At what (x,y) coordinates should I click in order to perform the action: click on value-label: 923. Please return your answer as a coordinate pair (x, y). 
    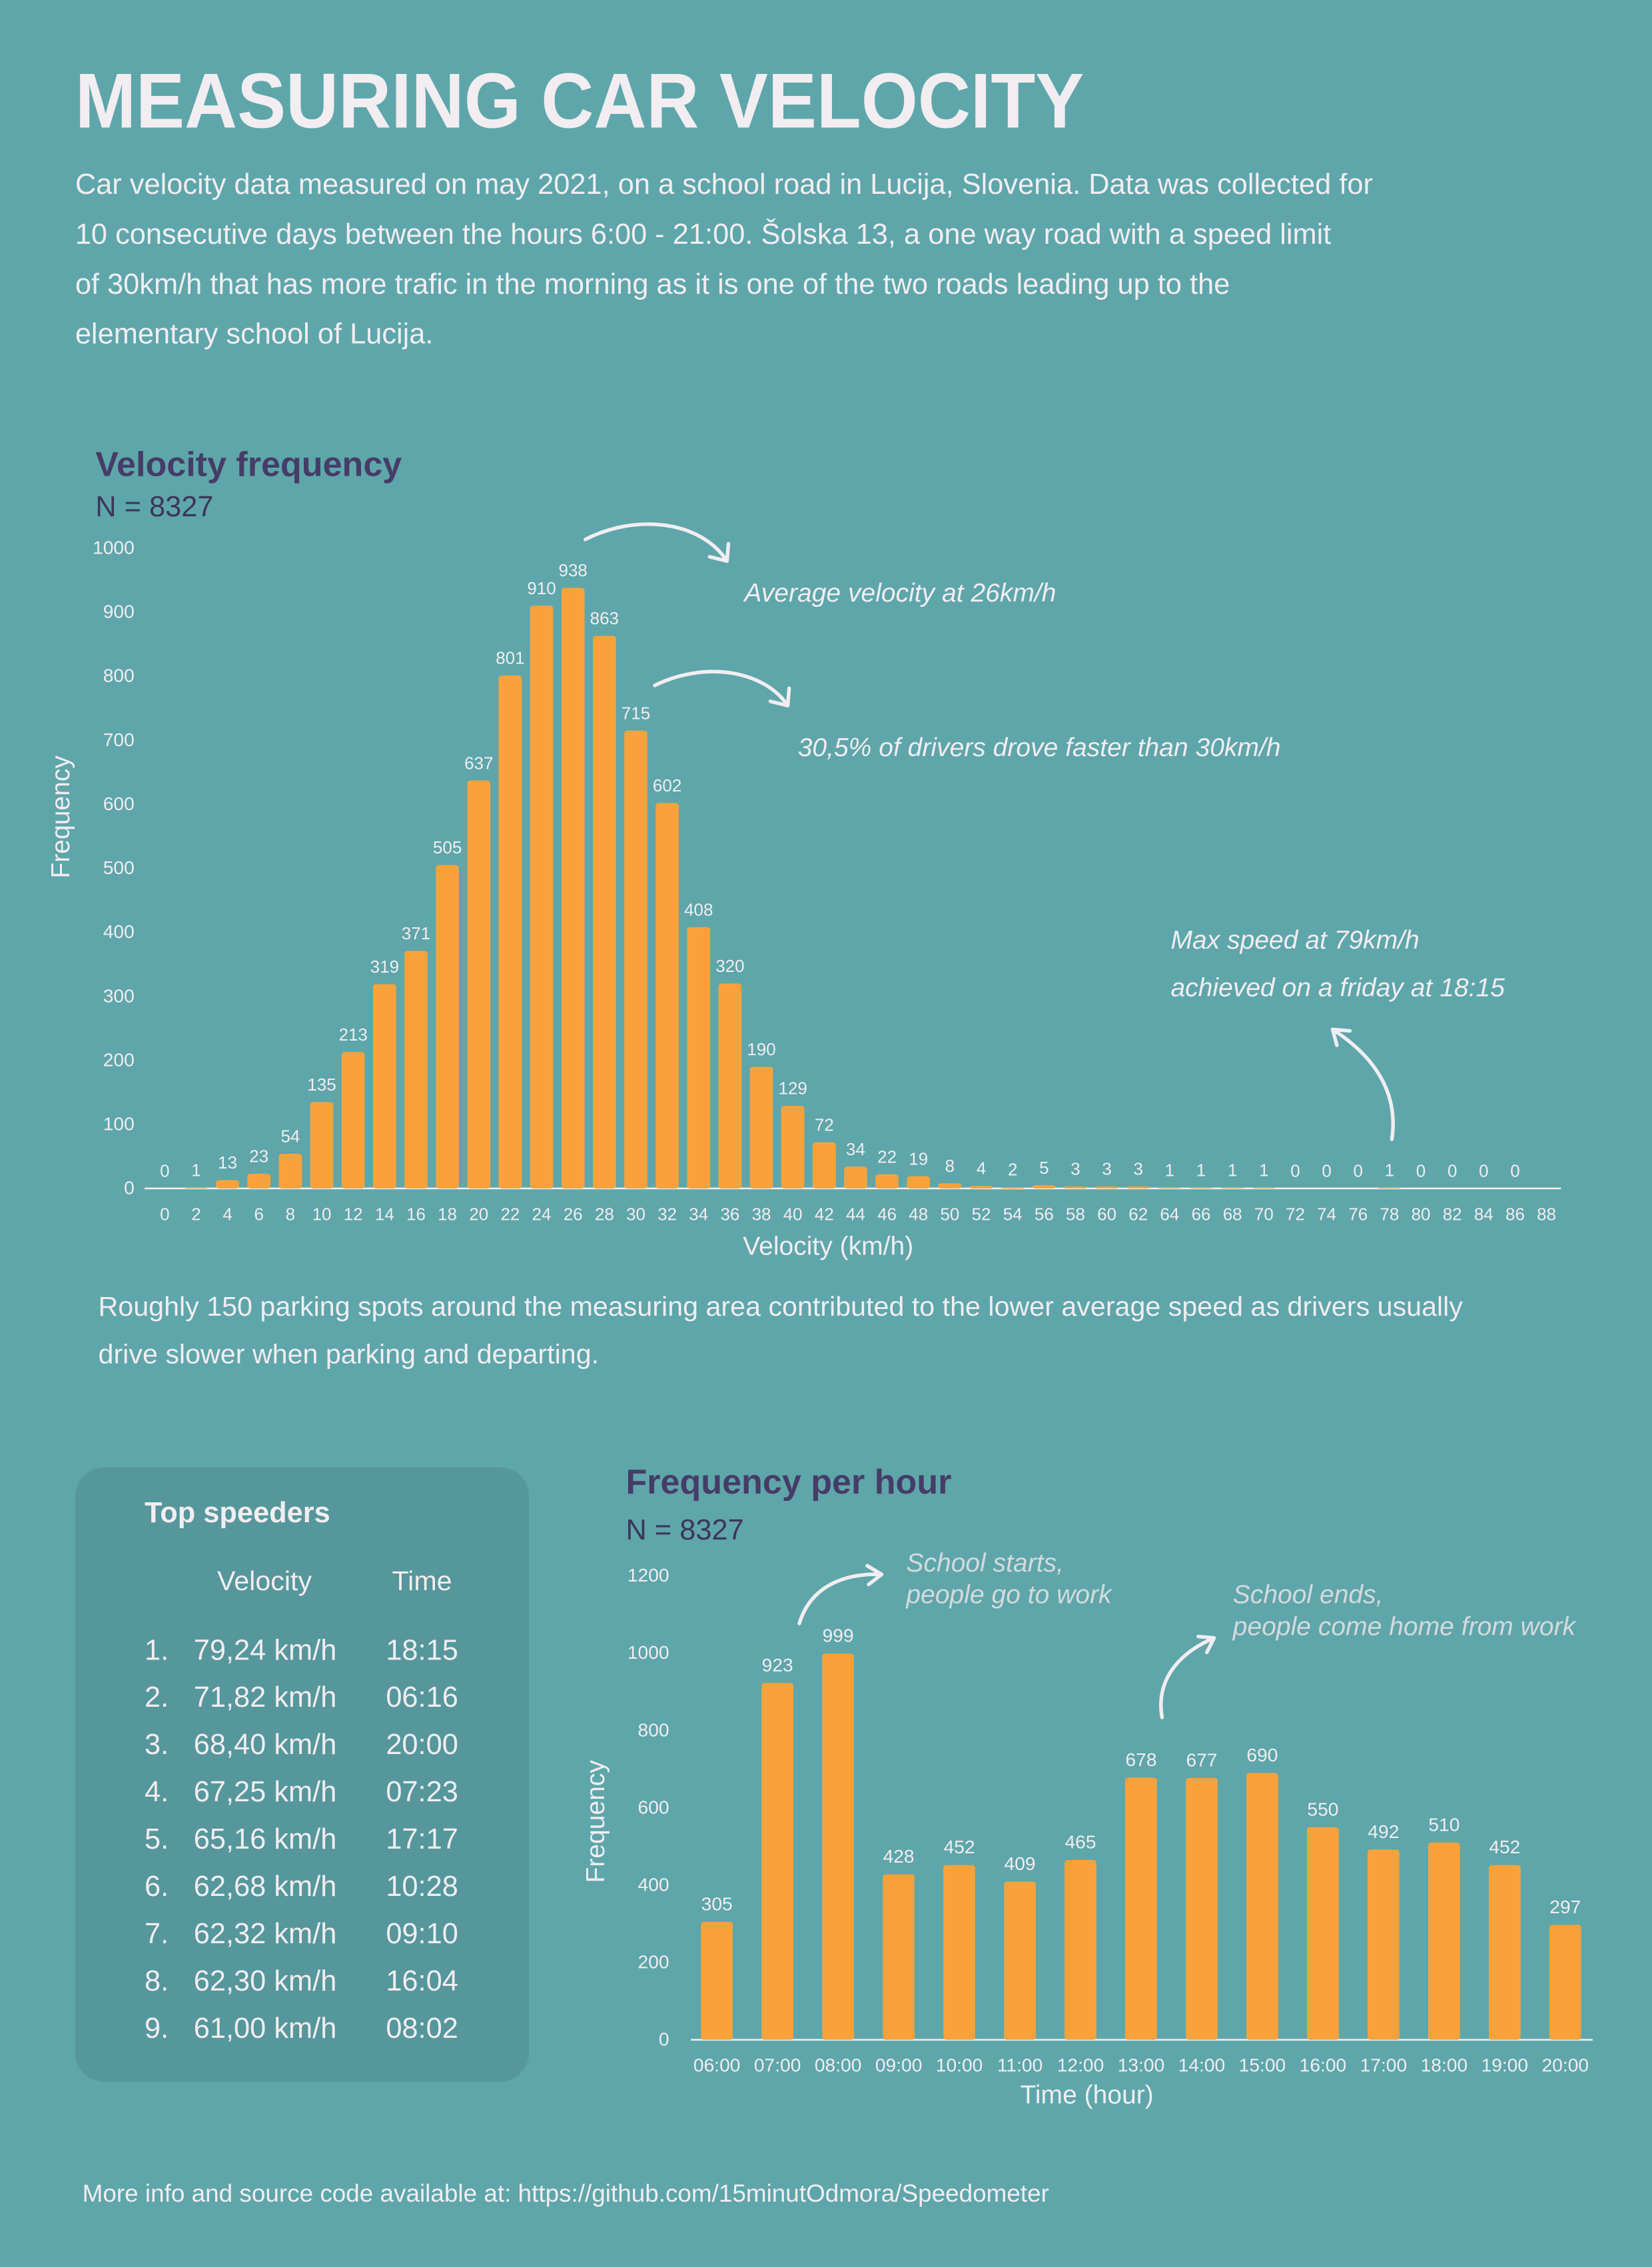
    Looking at the image, I should click on (777, 1664).